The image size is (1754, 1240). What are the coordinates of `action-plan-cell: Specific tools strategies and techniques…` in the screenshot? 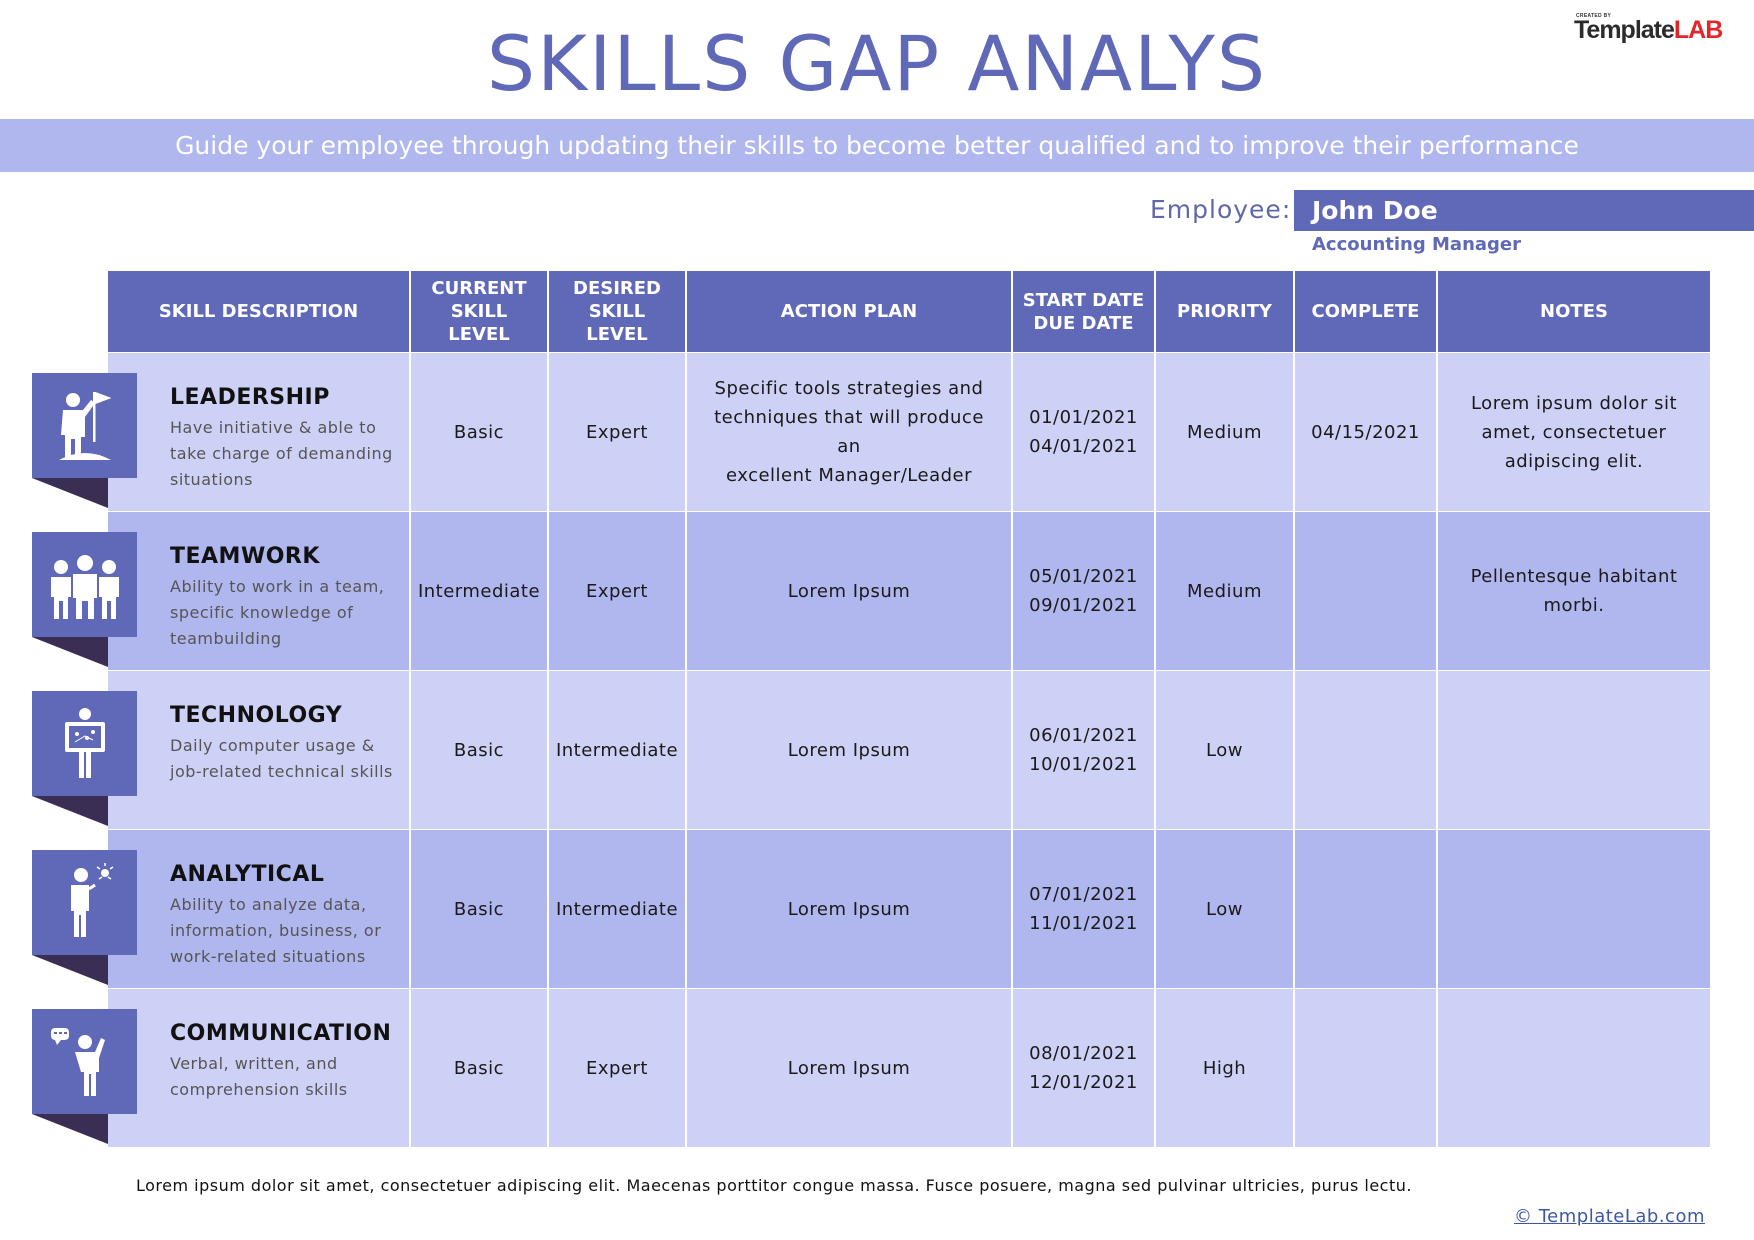 It's located at (849, 432).